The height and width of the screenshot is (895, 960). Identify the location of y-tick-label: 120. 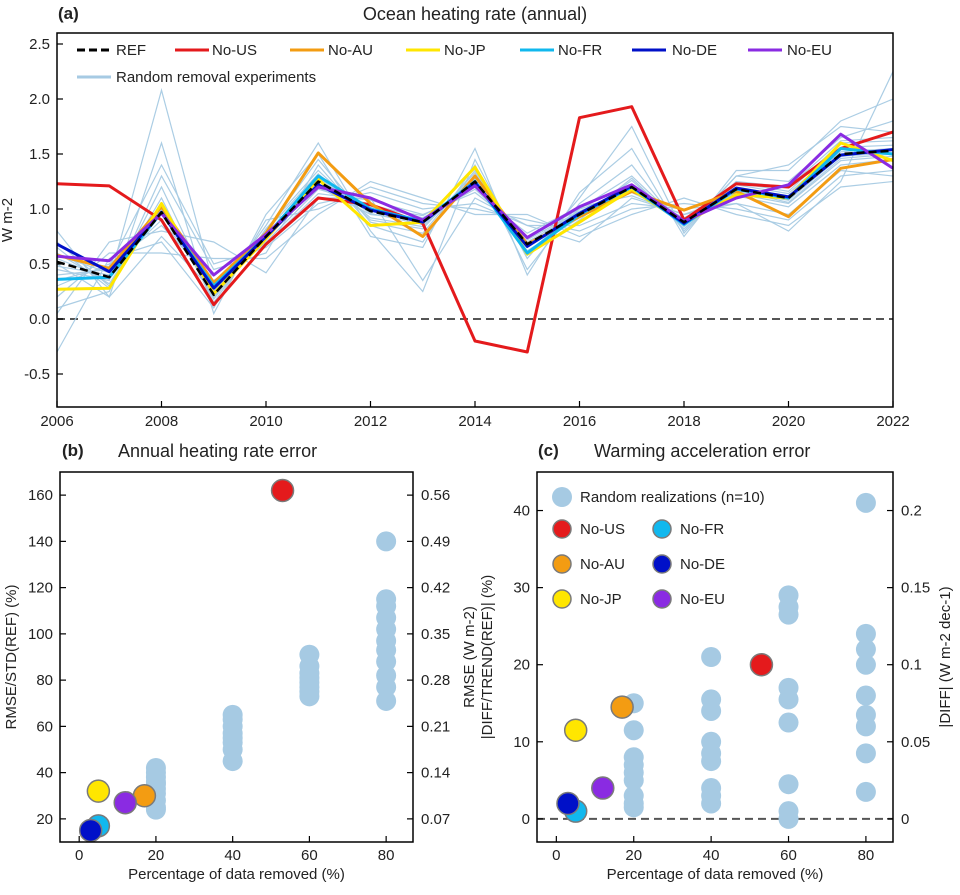
(40, 588).